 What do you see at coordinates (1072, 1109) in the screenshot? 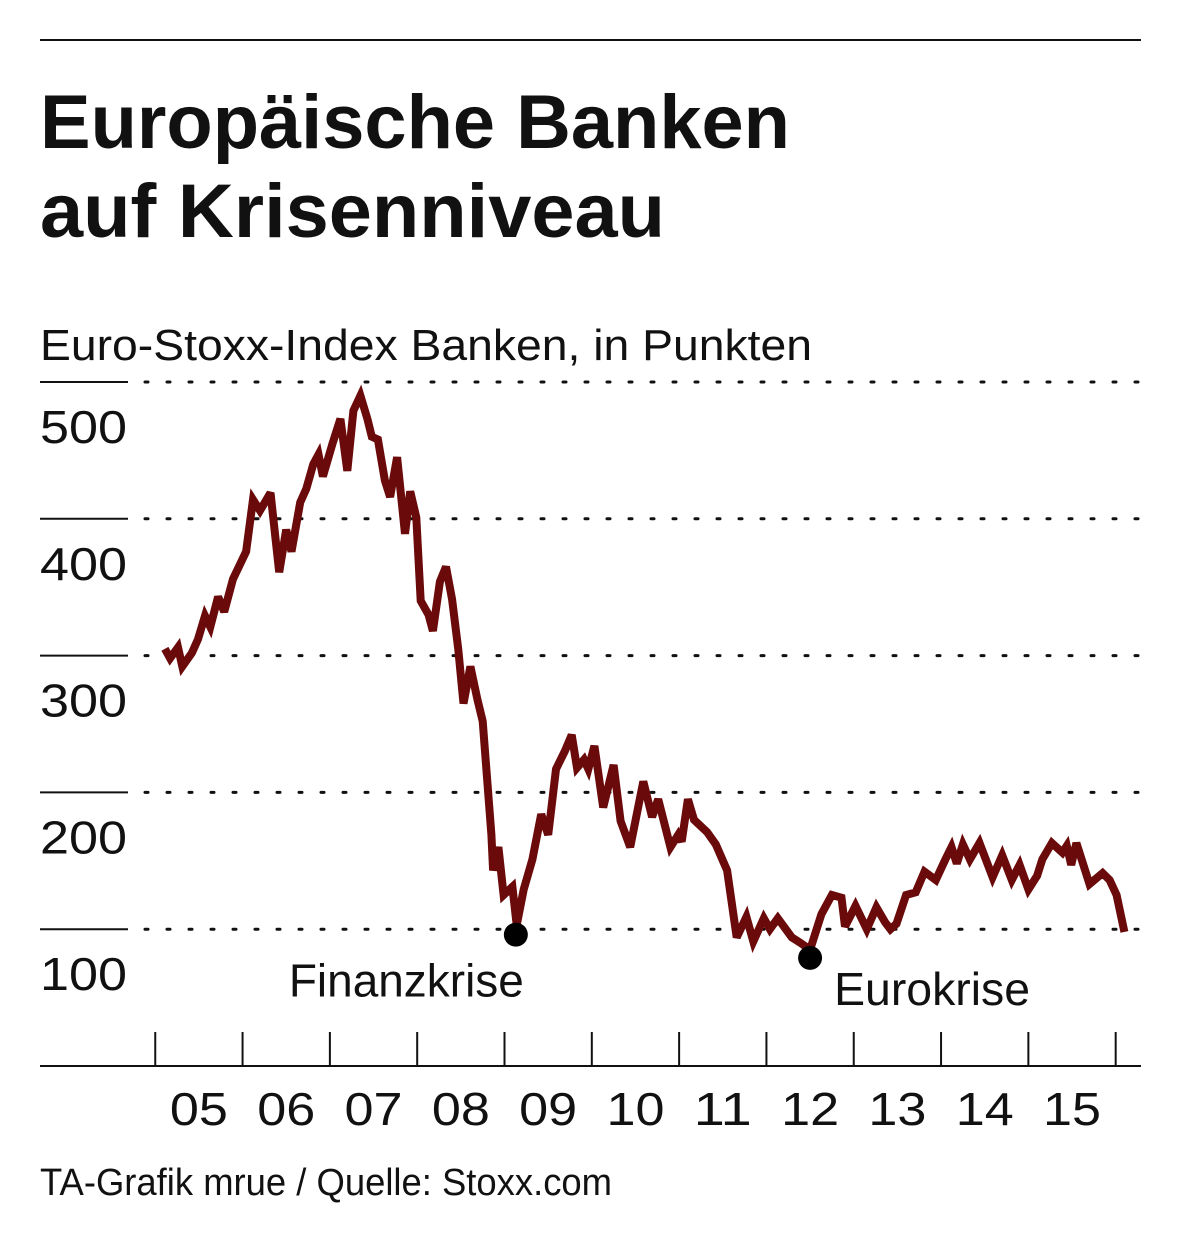
I see `x-tick-label: 15` at bounding box center [1072, 1109].